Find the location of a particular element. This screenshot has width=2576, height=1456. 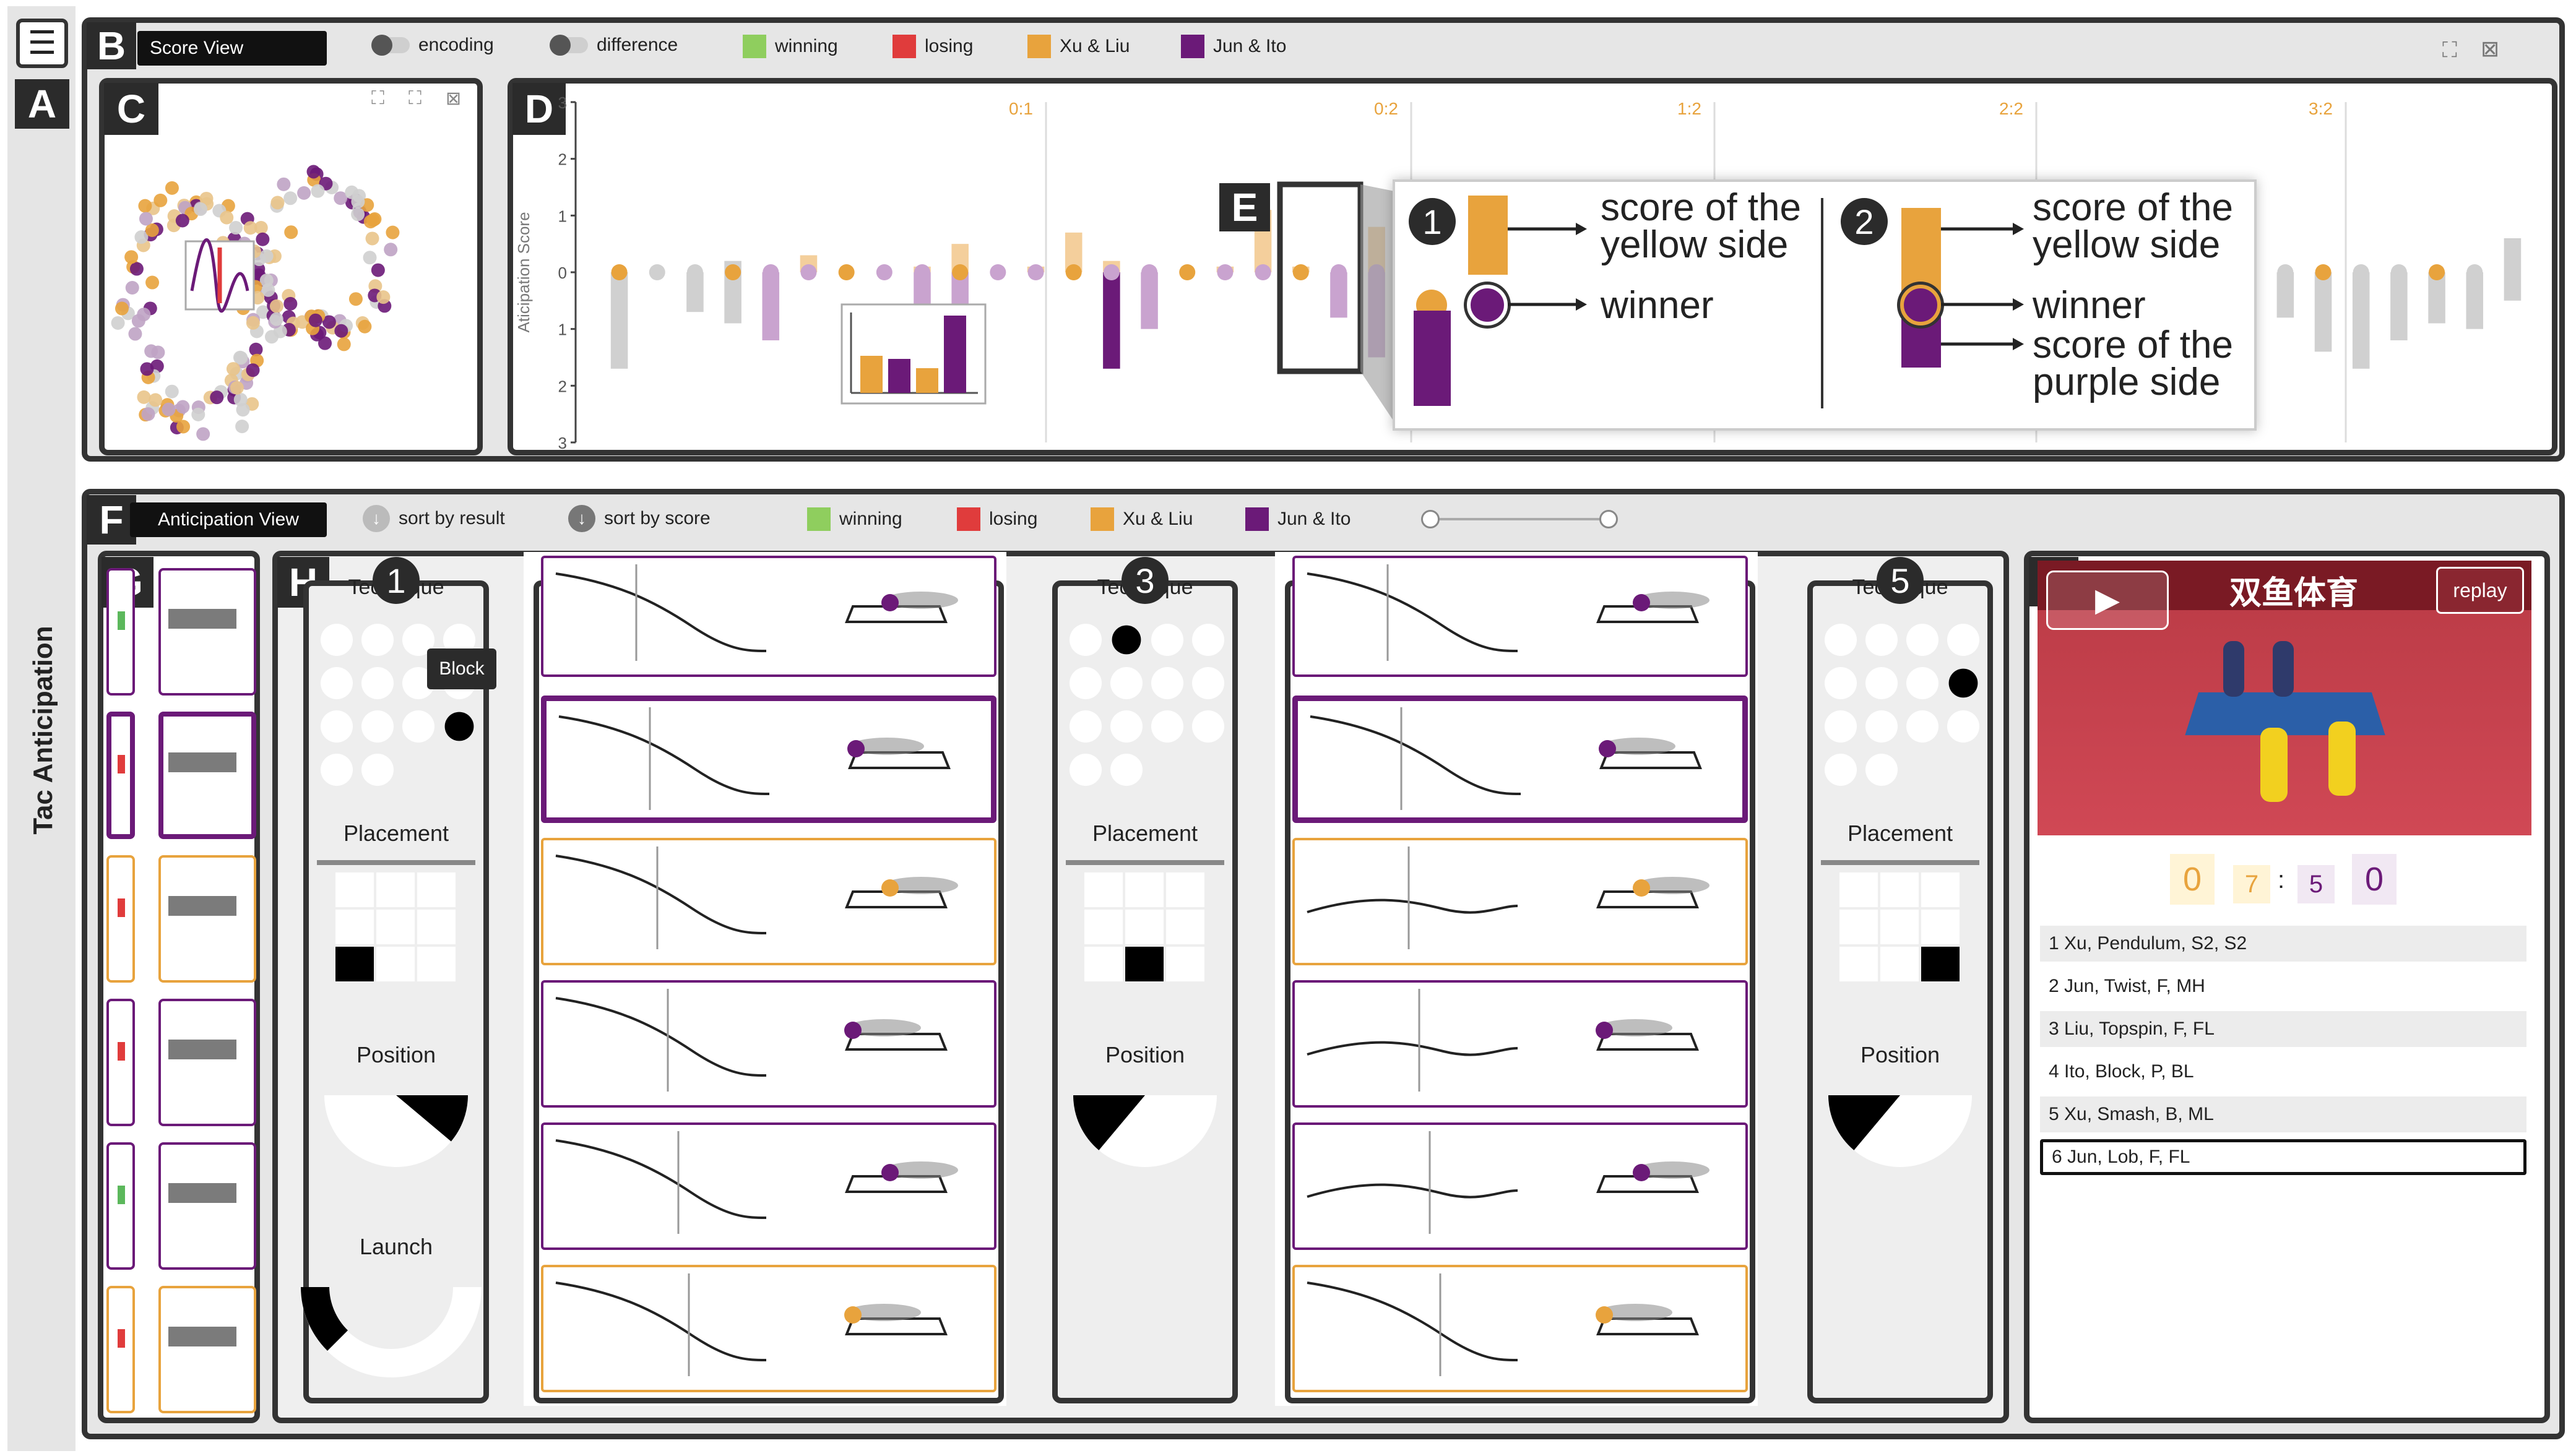

sort-by-score-button: ↓ sort by score is located at coordinates (639, 518).